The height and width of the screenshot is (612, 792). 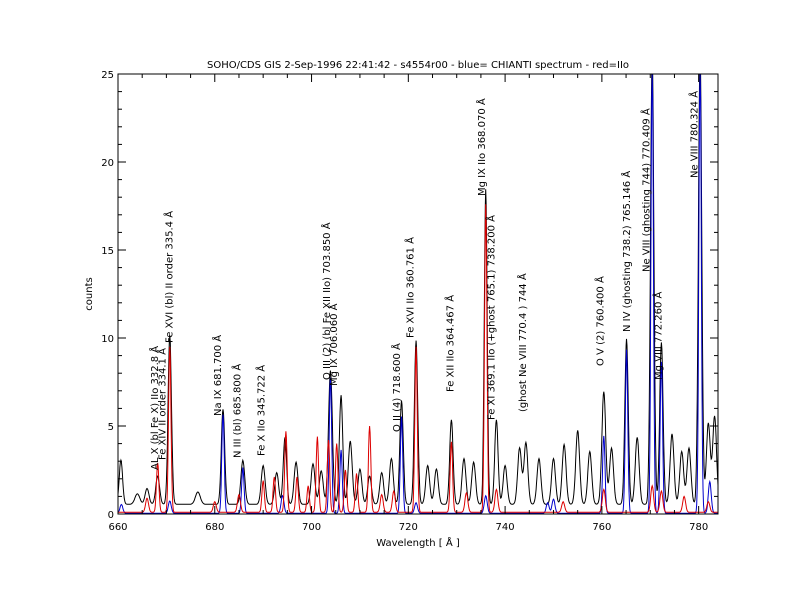 What do you see at coordinates (107, 251) in the screenshot?
I see `y-tick-label: 15` at bounding box center [107, 251].